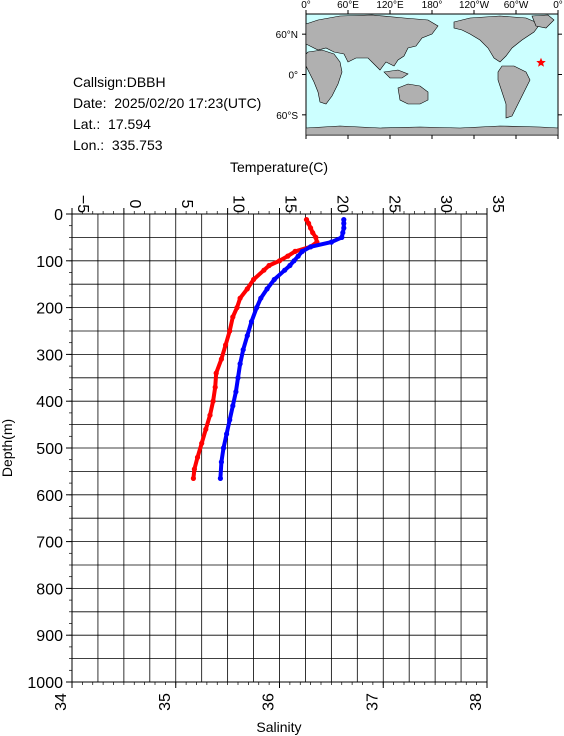  Describe the element at coordinates (165, 702) in the screenshot. I see `salinity-tick-label: 35` at that location.